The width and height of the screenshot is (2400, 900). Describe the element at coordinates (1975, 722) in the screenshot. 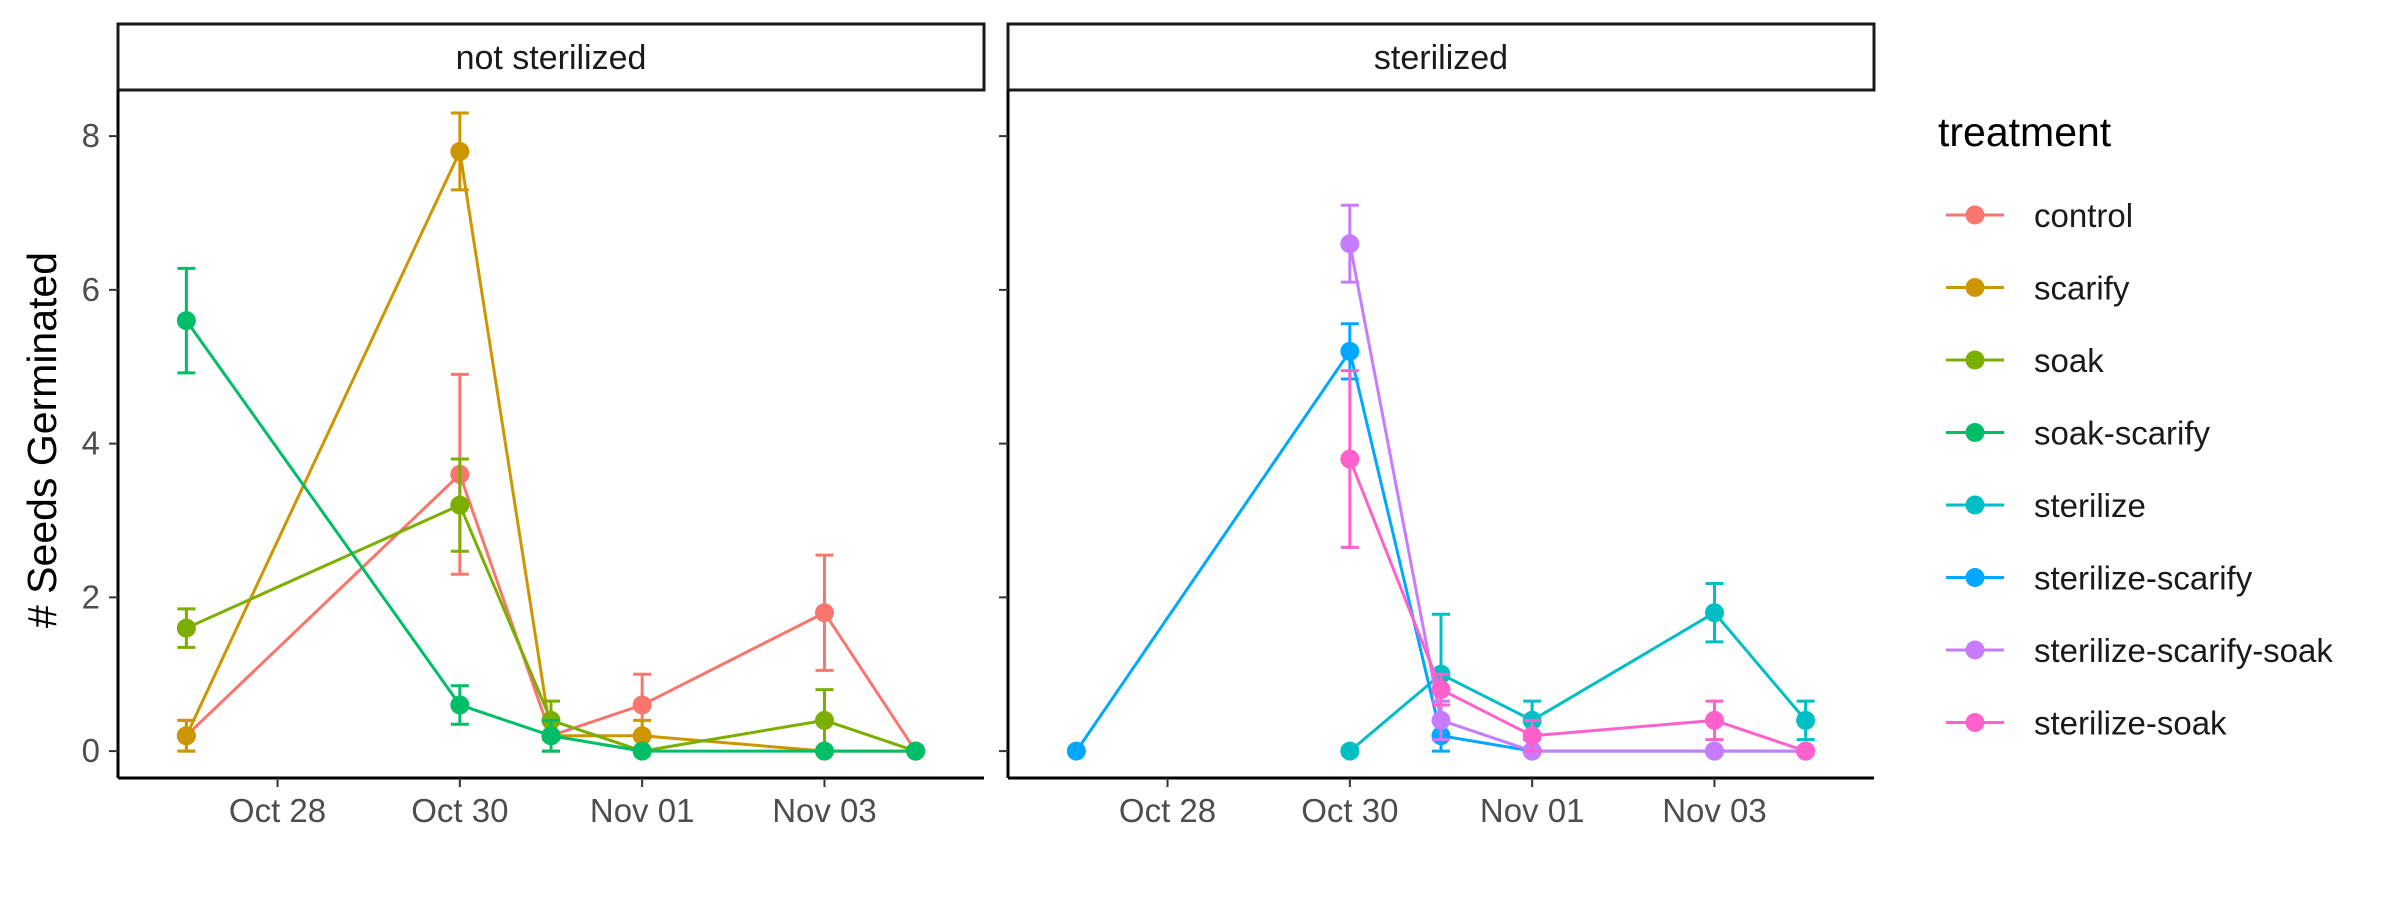

I see `legend-key-point-sterilize-soak` at that location.